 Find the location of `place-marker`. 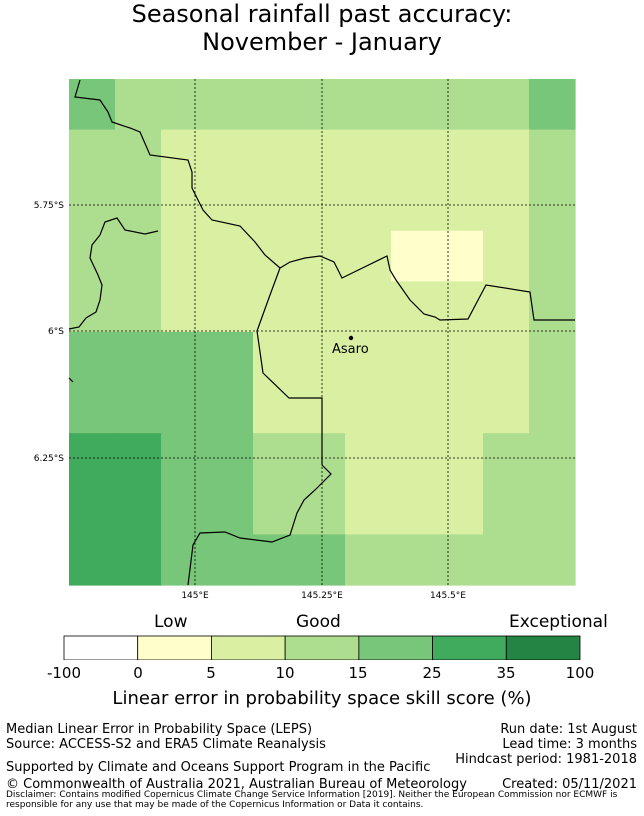

place-marker is located at coordinates (351, 338).